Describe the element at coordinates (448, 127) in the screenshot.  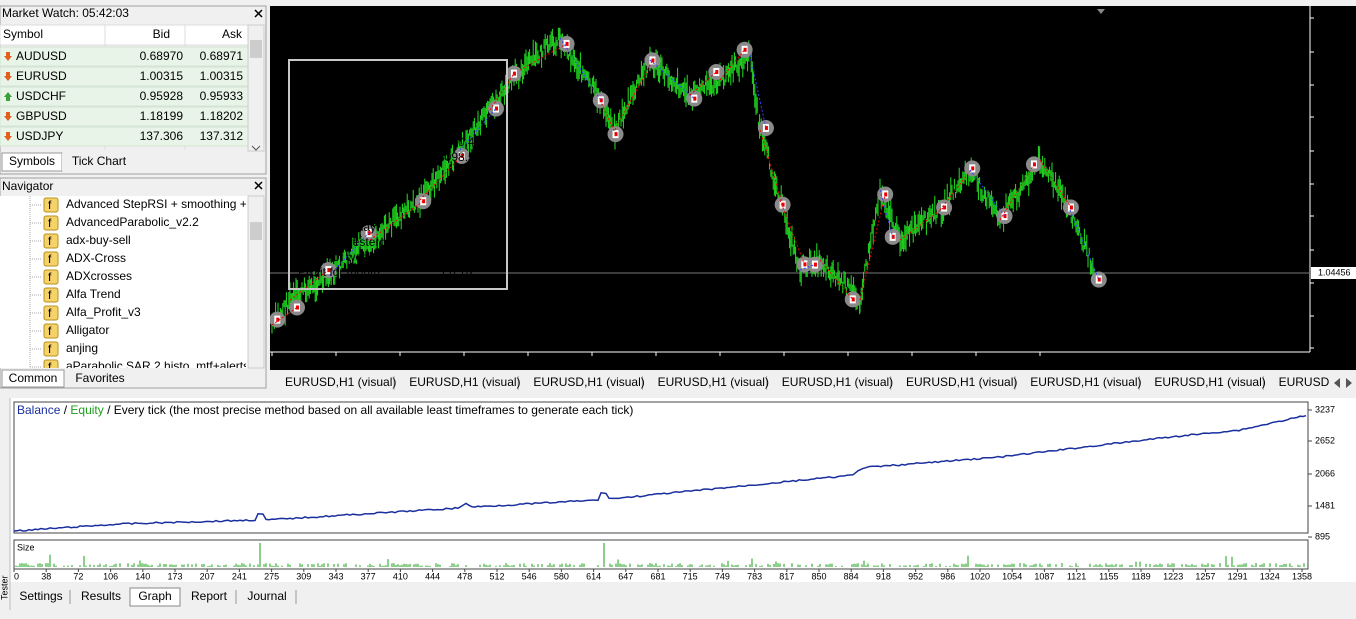
I see `panel-value: 500` at that location.